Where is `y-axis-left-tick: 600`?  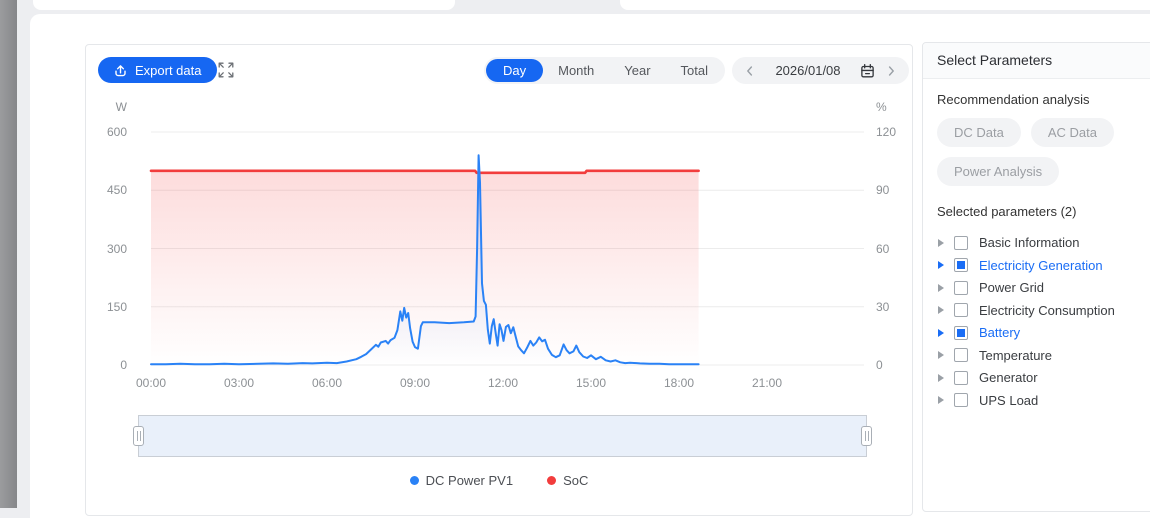 y-axis-left-tick: 600 is located at coordinates (116, 132).